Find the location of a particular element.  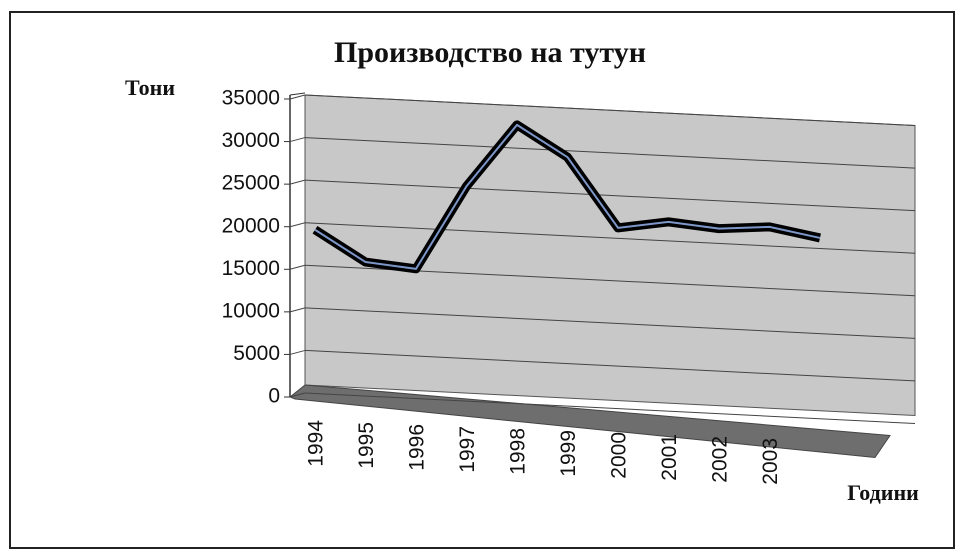

x-tick-label: 1996 is located at coordinates (417, 447).